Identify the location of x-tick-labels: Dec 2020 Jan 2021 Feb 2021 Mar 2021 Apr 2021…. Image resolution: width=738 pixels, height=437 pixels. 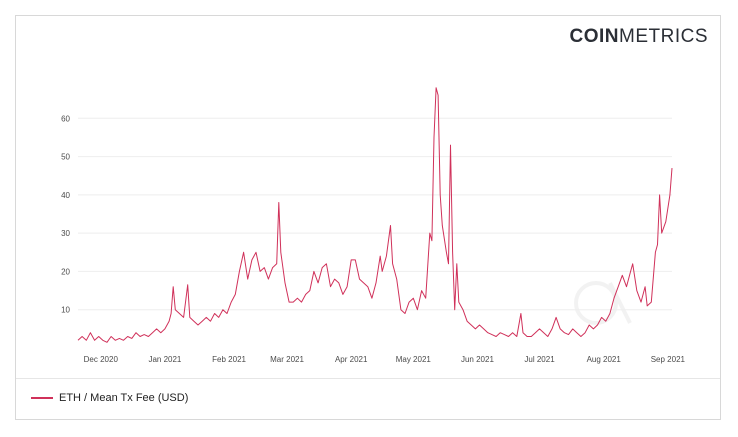
(385, 359).